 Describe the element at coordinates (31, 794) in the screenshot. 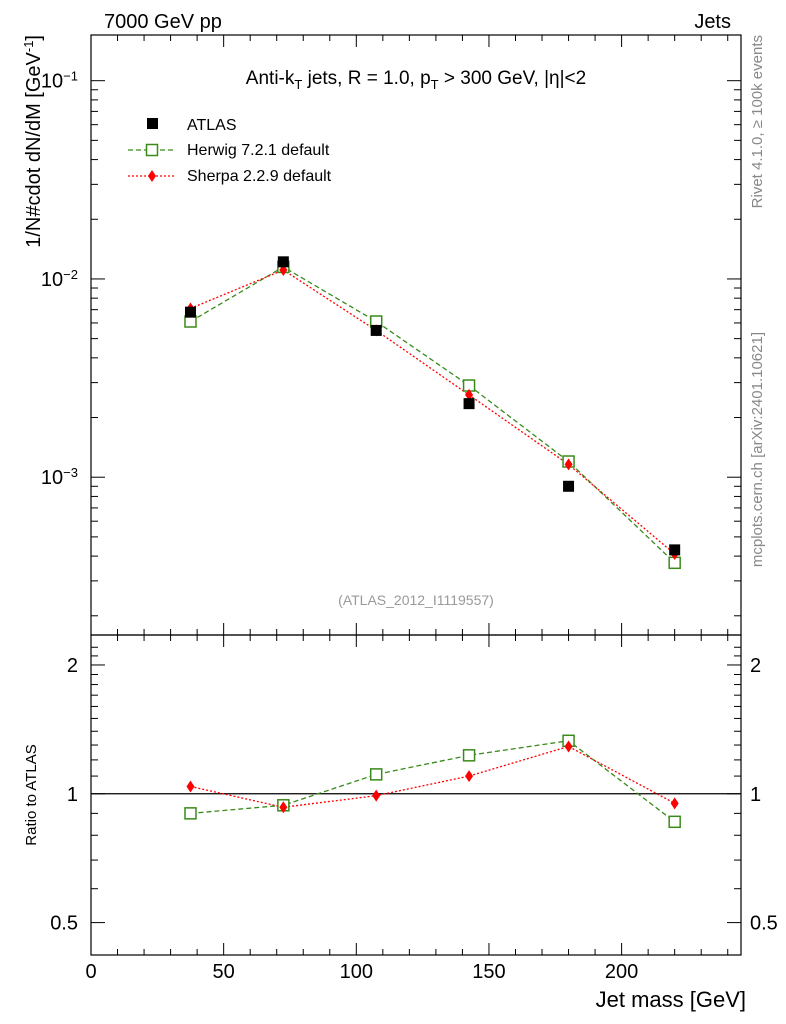

I see `y-axis-label-ratio: Ratio to ATLAS` at that location.